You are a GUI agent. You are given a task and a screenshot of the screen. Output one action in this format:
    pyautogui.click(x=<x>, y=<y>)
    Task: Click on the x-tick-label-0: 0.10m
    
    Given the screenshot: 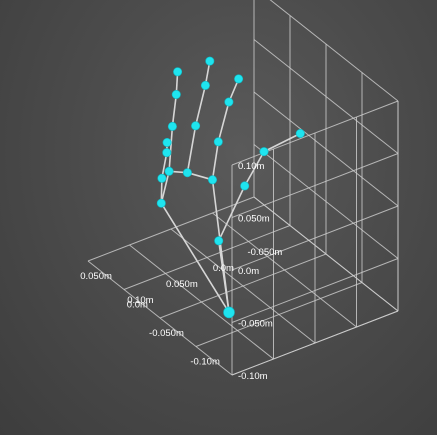 What is the action you would take?
    pyautogui.click(x=140, y=300)
    